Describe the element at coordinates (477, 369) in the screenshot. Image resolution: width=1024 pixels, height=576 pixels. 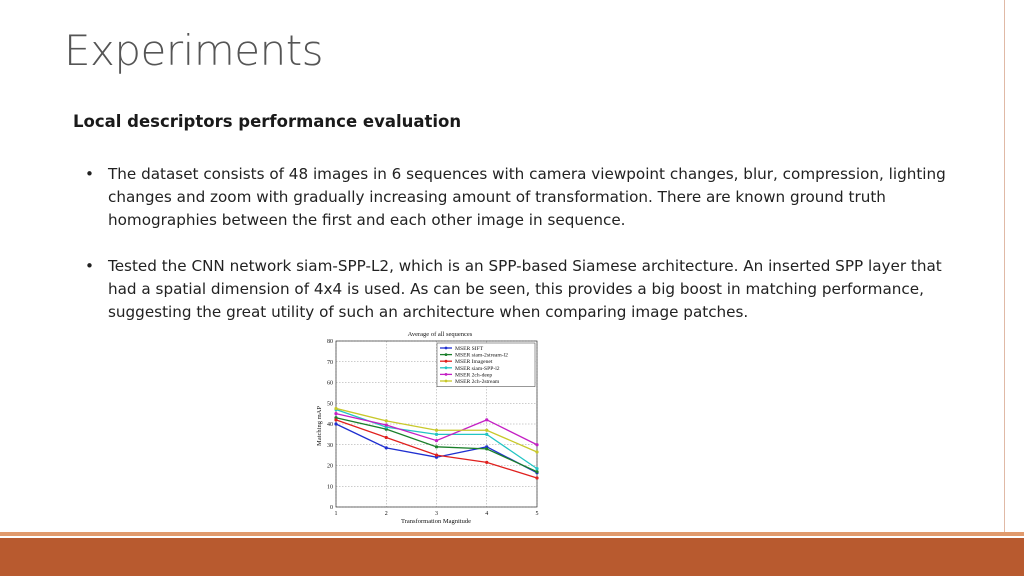
I see `legend-label: MSER siam-SPP-l2` at that location.